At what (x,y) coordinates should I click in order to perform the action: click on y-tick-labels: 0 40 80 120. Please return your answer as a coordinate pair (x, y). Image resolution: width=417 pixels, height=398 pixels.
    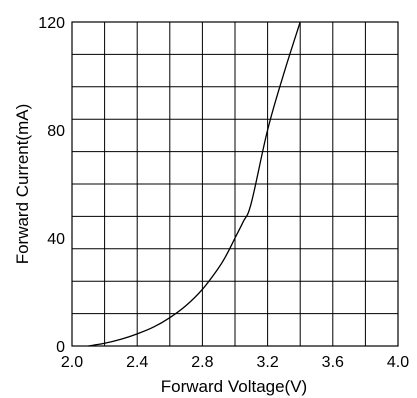
    Looking at the image, I should click on (51, 185).